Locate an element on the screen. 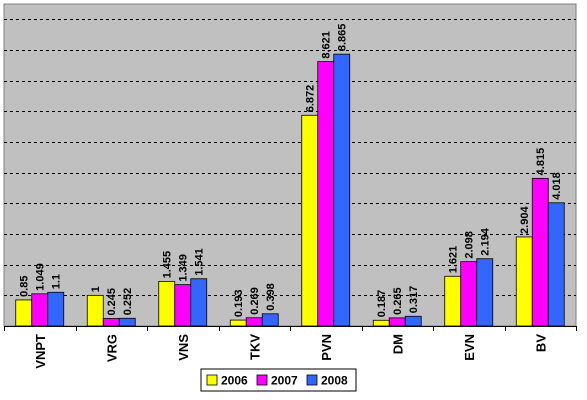 The width and height of the screenshot is (587, 400). data-label-vnpt-2006: 0.85 is located at coordinates (25, 286).